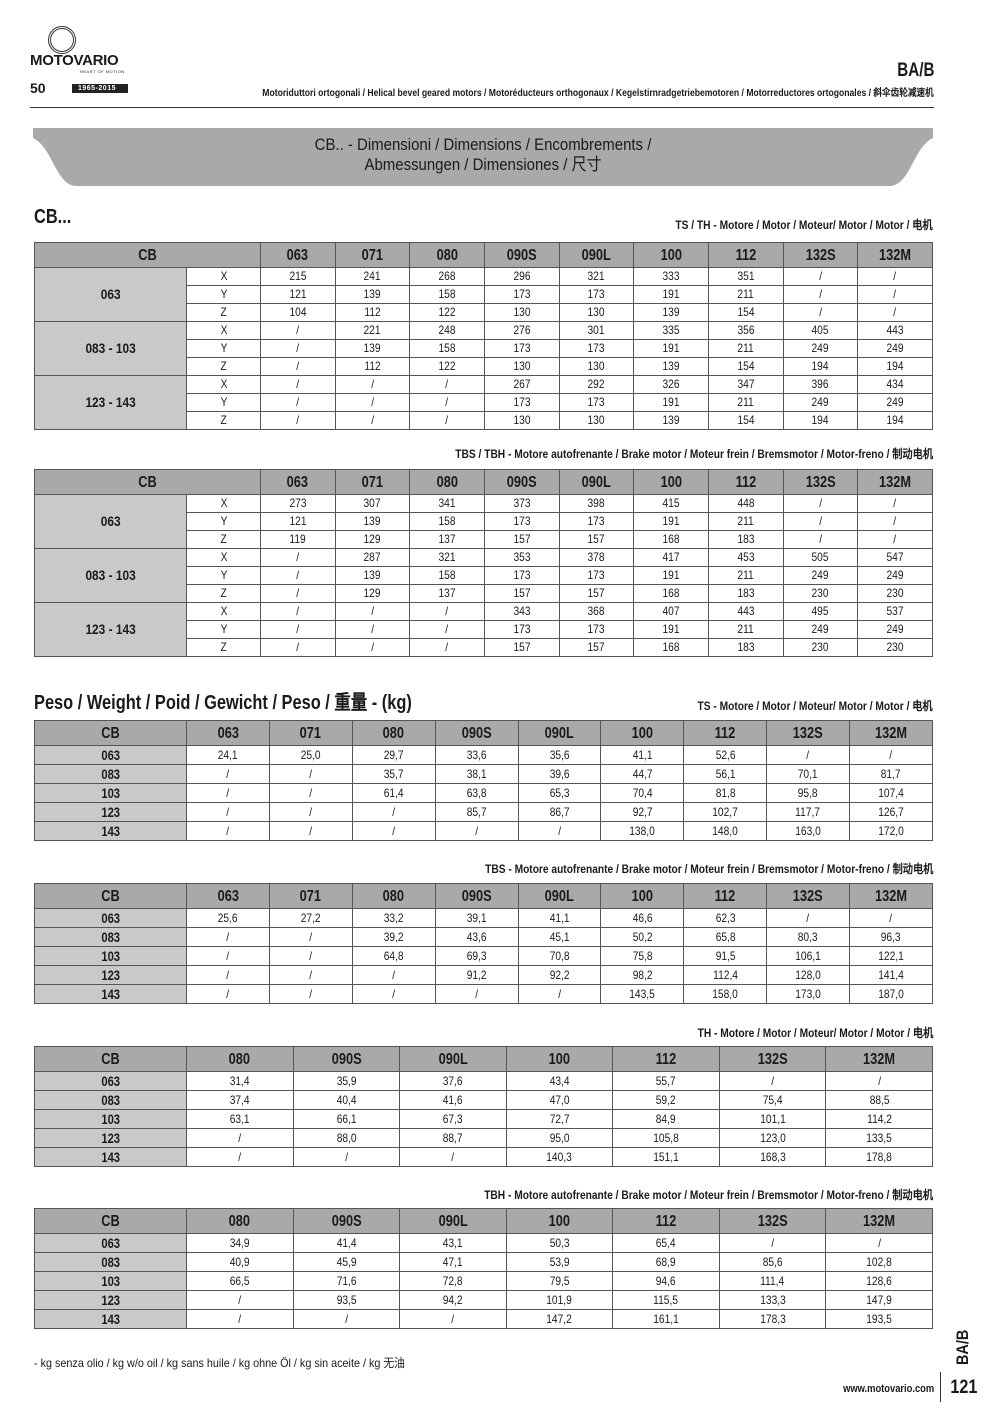 This screenshot has width=1000, height=1414. I want to click on table-cell: 35,7, so click(393, 774).